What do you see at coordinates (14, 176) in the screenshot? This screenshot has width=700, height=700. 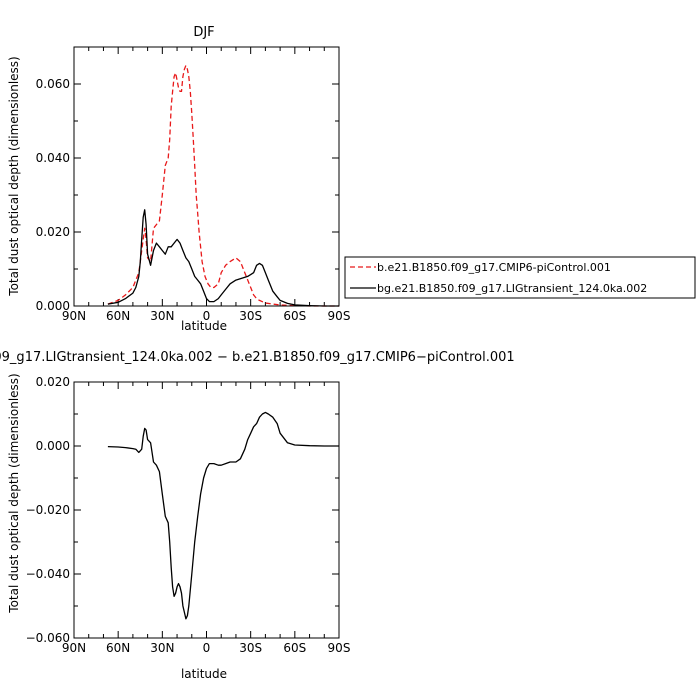 I see `y-axis-title: Total dust optical depth (dimensionless)` at bounding box center [14, 176].